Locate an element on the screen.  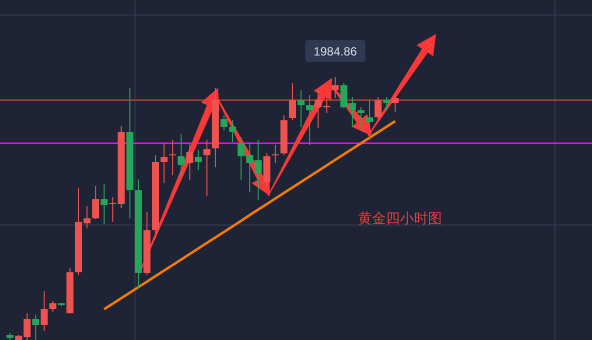
annotation: 黄金四小时图 is located at coordinates (400, 219).